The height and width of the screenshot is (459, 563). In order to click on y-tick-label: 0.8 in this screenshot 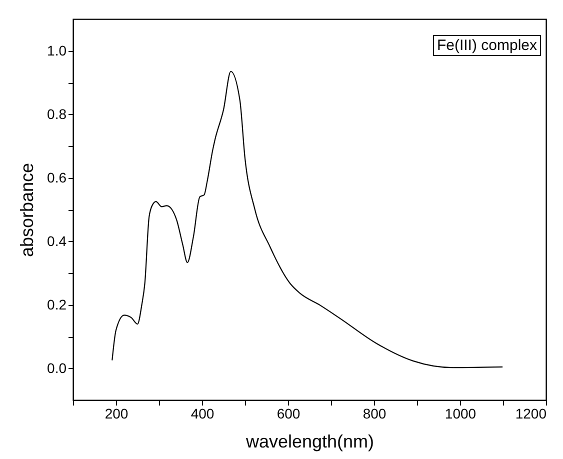, I will do `click(57, 114)`.